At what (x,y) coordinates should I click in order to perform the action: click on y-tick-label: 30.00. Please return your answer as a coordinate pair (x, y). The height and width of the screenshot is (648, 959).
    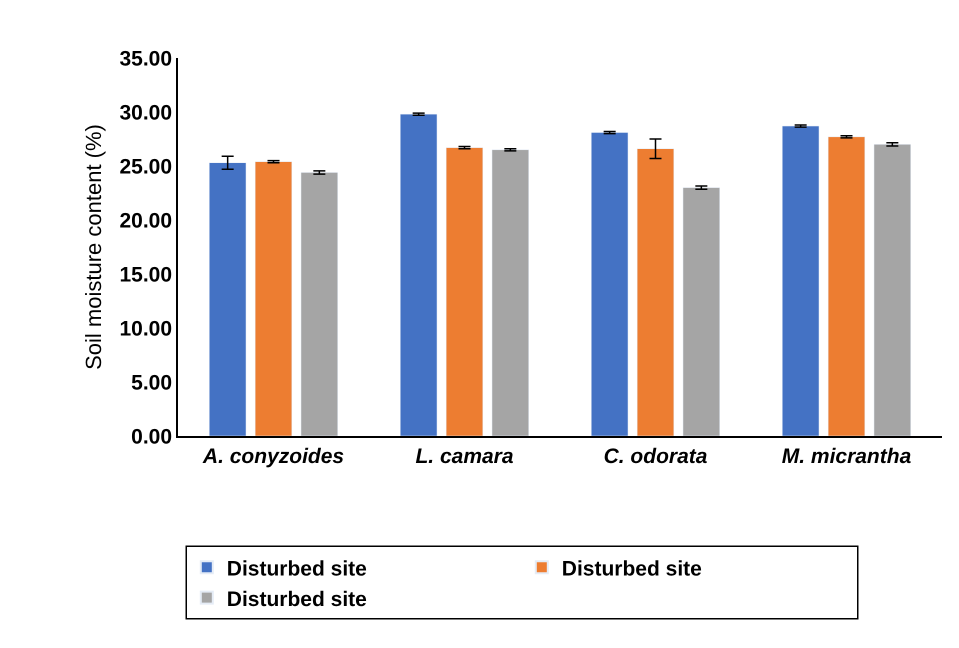
    Looking at the image, I should click on (145, 112).